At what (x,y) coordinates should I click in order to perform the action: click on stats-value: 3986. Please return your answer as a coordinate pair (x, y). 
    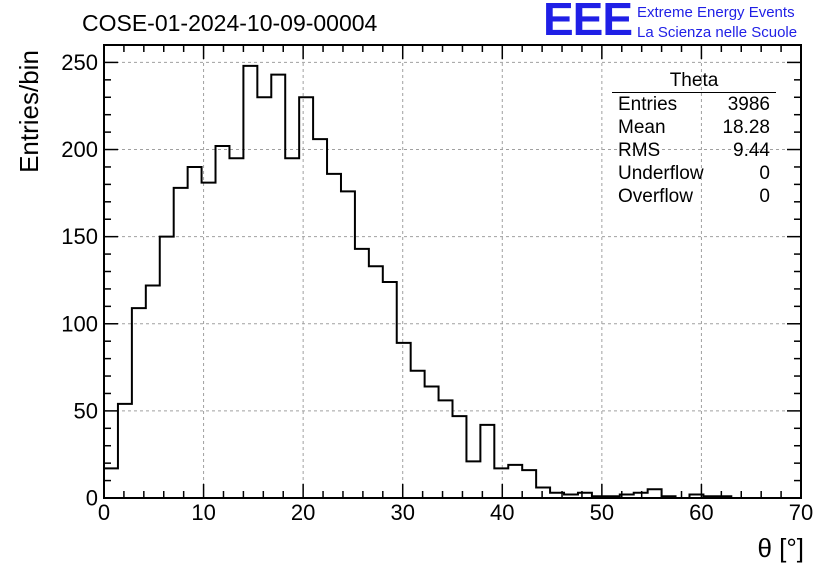
    Looking at the image, I should click on (748, 104).